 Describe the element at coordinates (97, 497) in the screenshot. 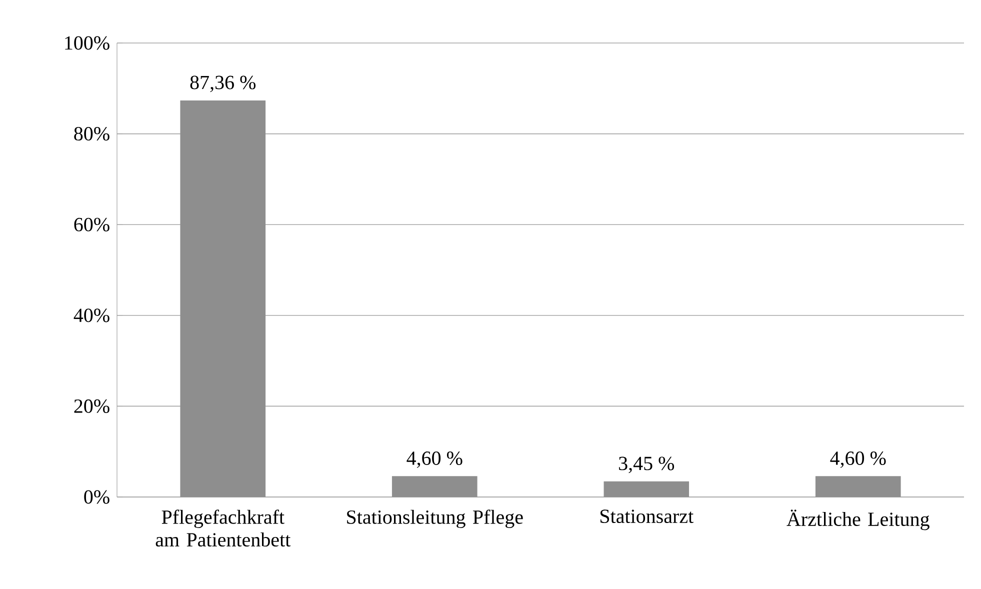

I see `y-tick-label: 0%` at that location.